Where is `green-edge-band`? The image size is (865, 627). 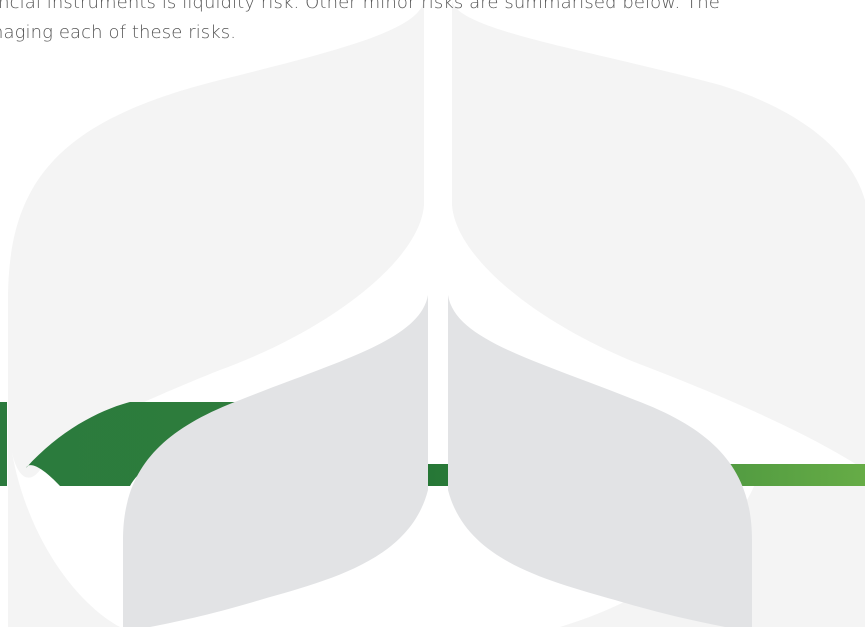
green-edge-band is located at coordinates (3, 444).